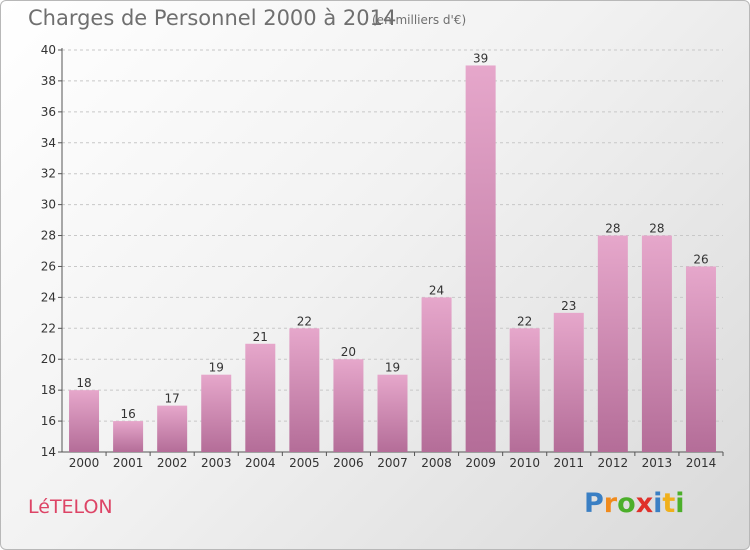 The image size is (750, 550). I want to click on logo-letter: r, so click(610, 503).